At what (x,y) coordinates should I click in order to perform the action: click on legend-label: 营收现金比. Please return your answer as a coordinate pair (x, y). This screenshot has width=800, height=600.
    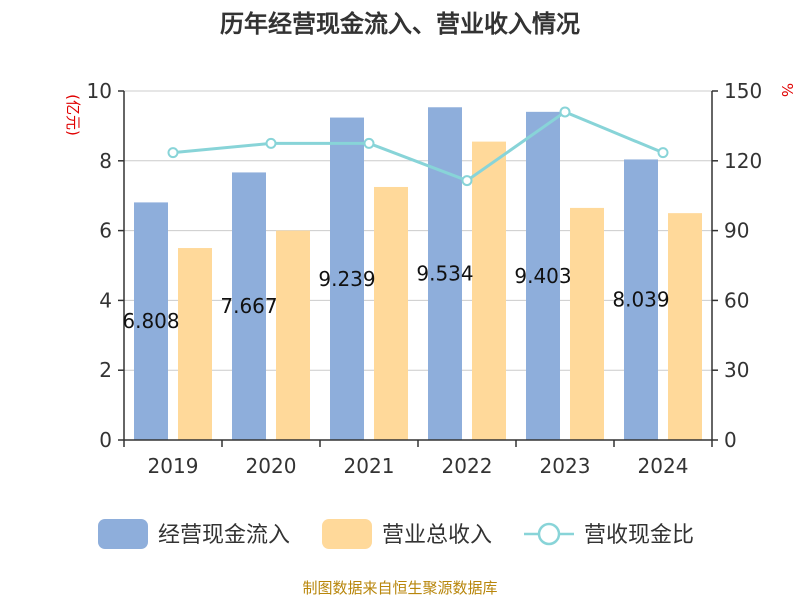
    Looking at the image, I should click on (639, 535).